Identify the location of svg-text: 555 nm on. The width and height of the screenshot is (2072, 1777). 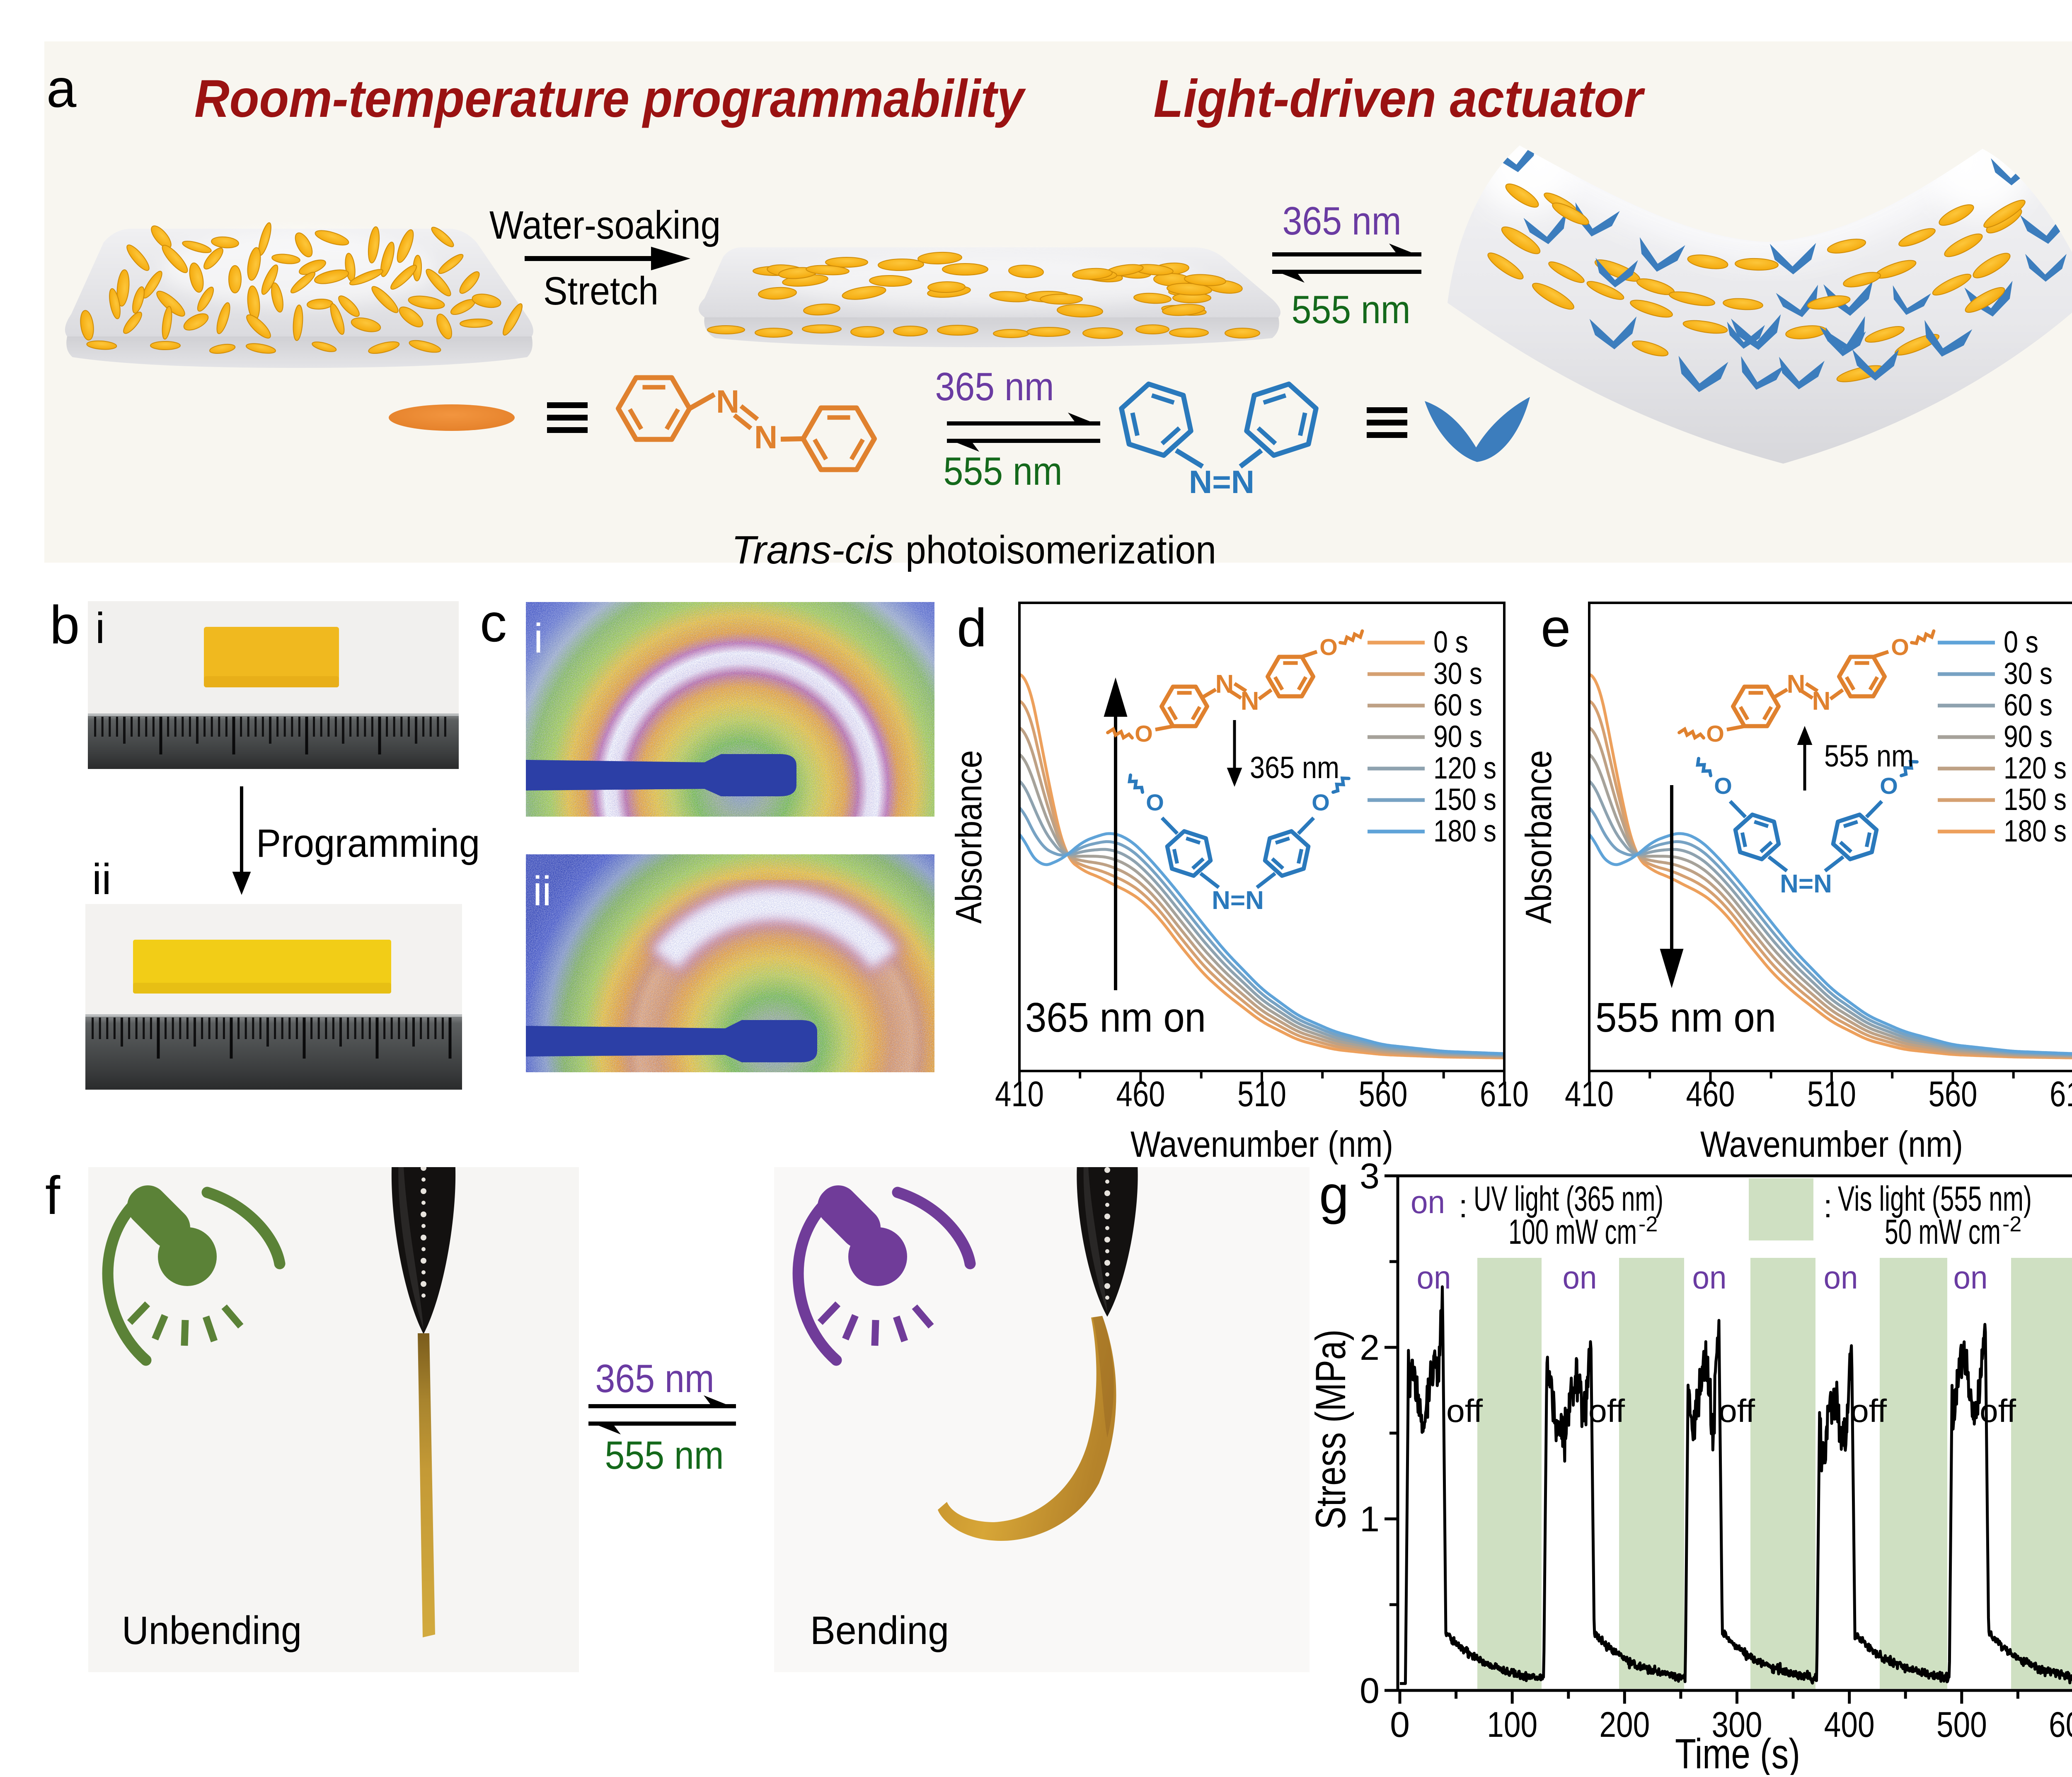
(1685, 1017).